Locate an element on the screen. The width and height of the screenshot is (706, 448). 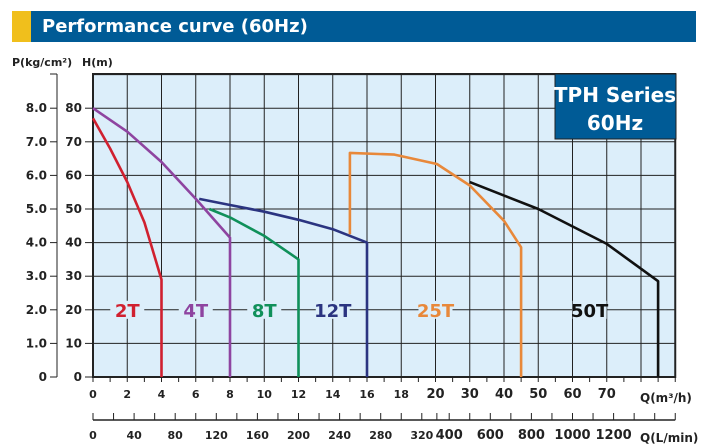
pressure-tick-label: 1.0 is located at coordinates (36, 343).